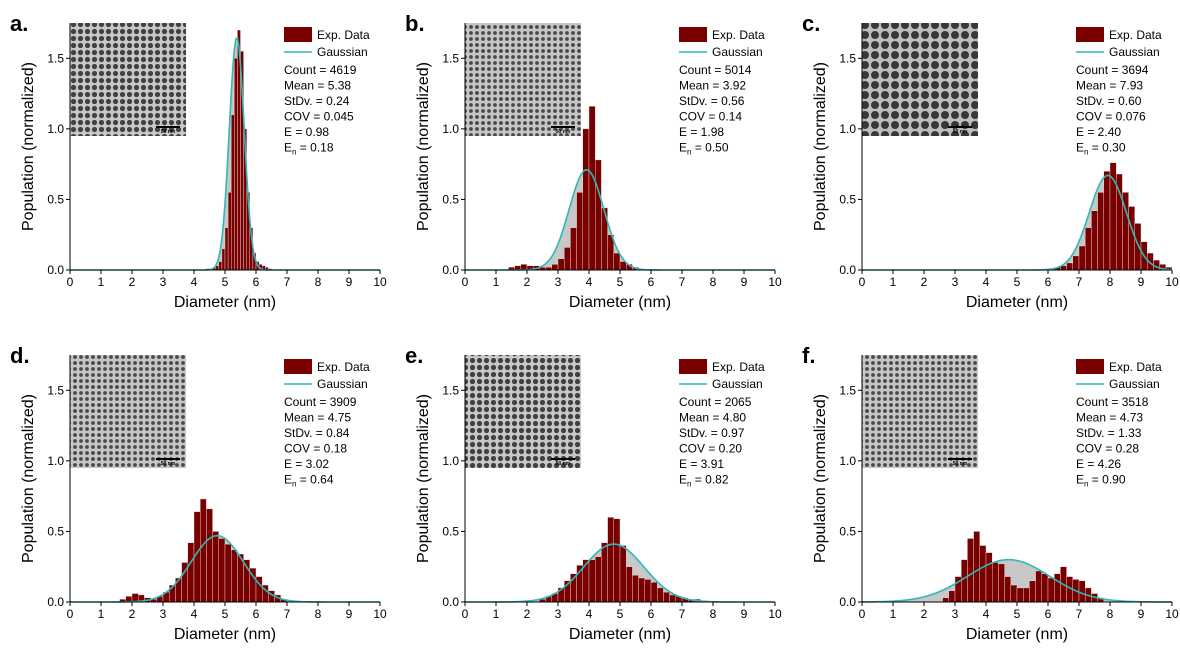  Describe the element at coordinates (314, 148) in the screenshot. I see `stat-en-value: = 0.18` at that location.